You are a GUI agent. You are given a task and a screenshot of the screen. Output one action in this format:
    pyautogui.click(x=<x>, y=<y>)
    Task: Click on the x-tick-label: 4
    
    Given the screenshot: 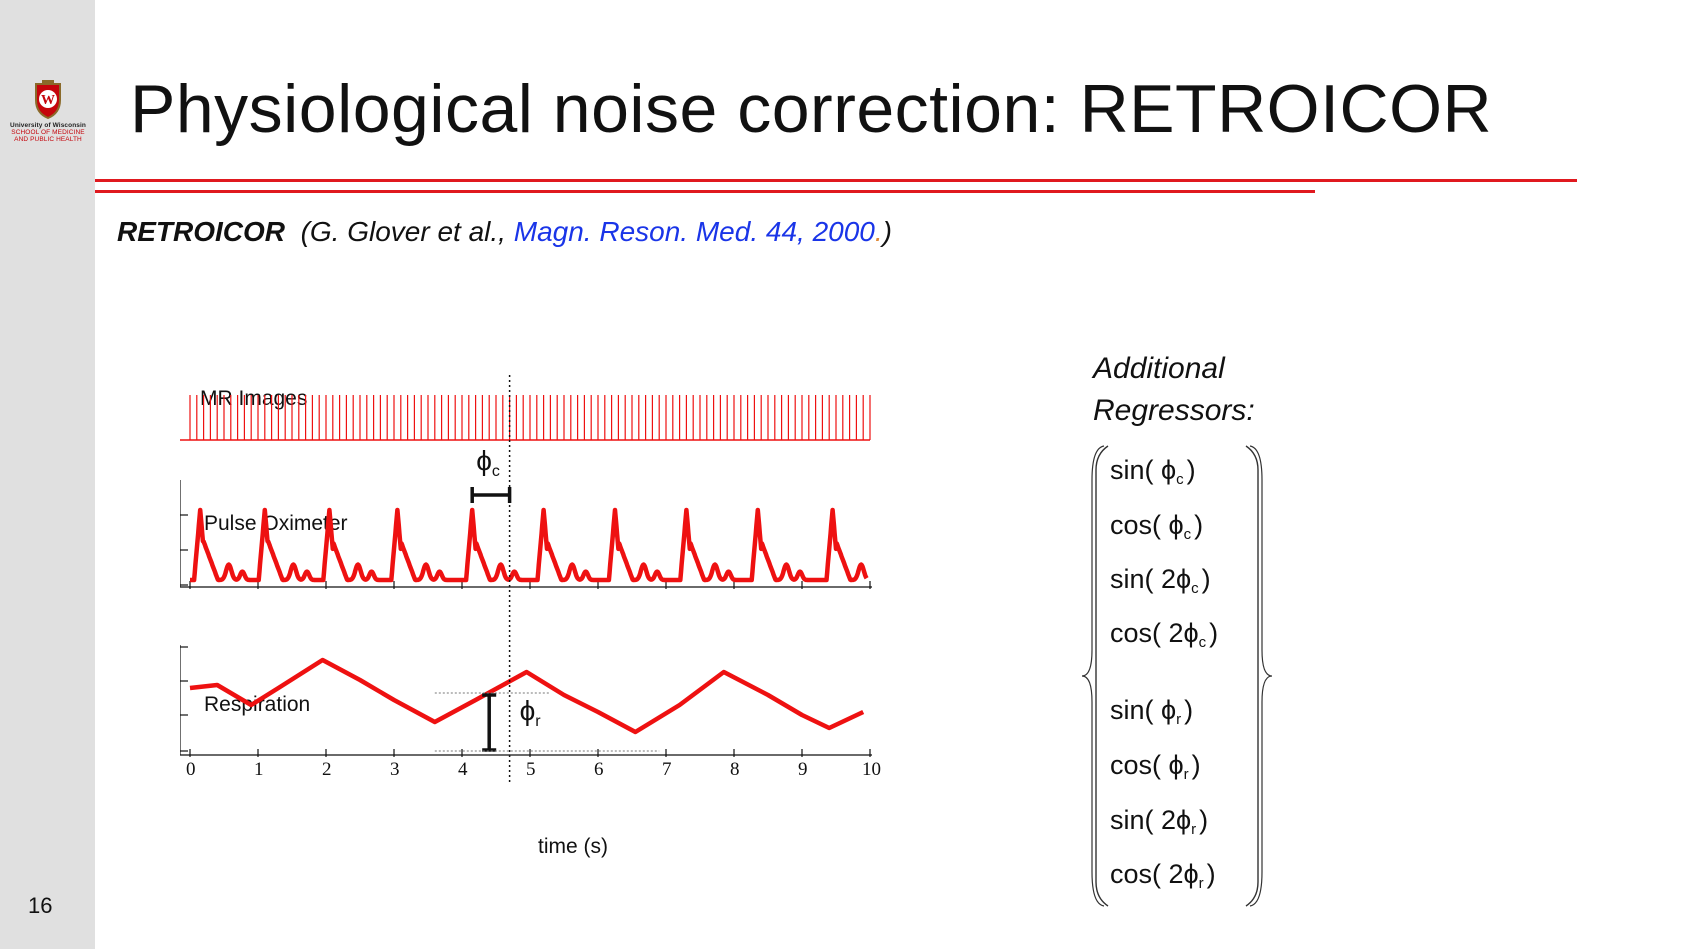 What is the action you would take?
    pyautogui.click(x=463, y=769)
    